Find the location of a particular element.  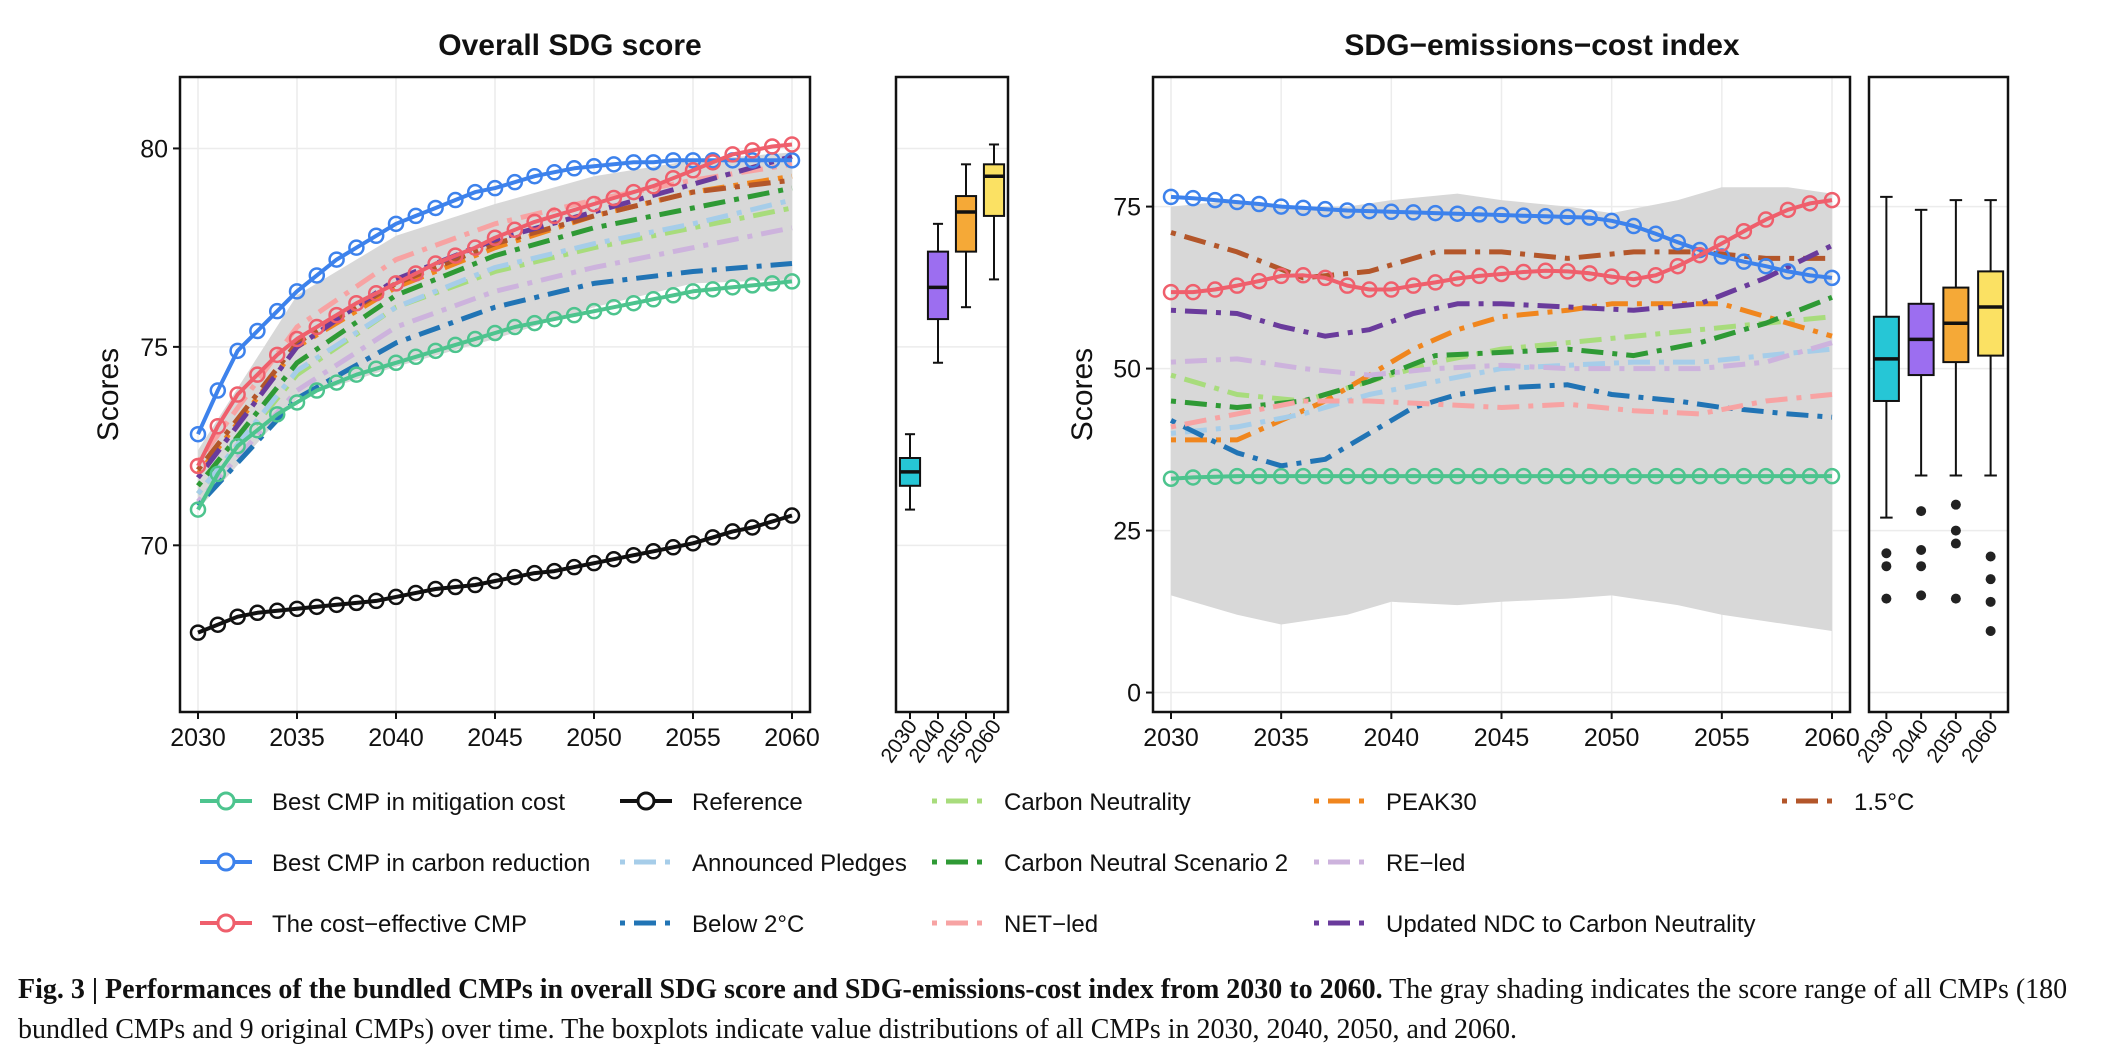

legend-label: NET−led is located at coordinates (1051, 924).